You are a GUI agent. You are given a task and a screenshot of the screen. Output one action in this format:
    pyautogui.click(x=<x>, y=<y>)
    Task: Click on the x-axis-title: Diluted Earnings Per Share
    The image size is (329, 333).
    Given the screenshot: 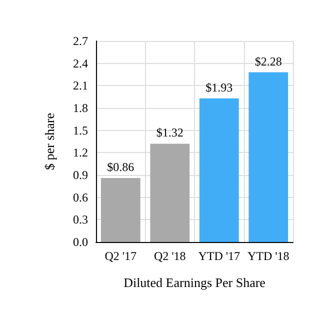 What is the action you would take?
    pyautogui.click(x=195, y=282)
    